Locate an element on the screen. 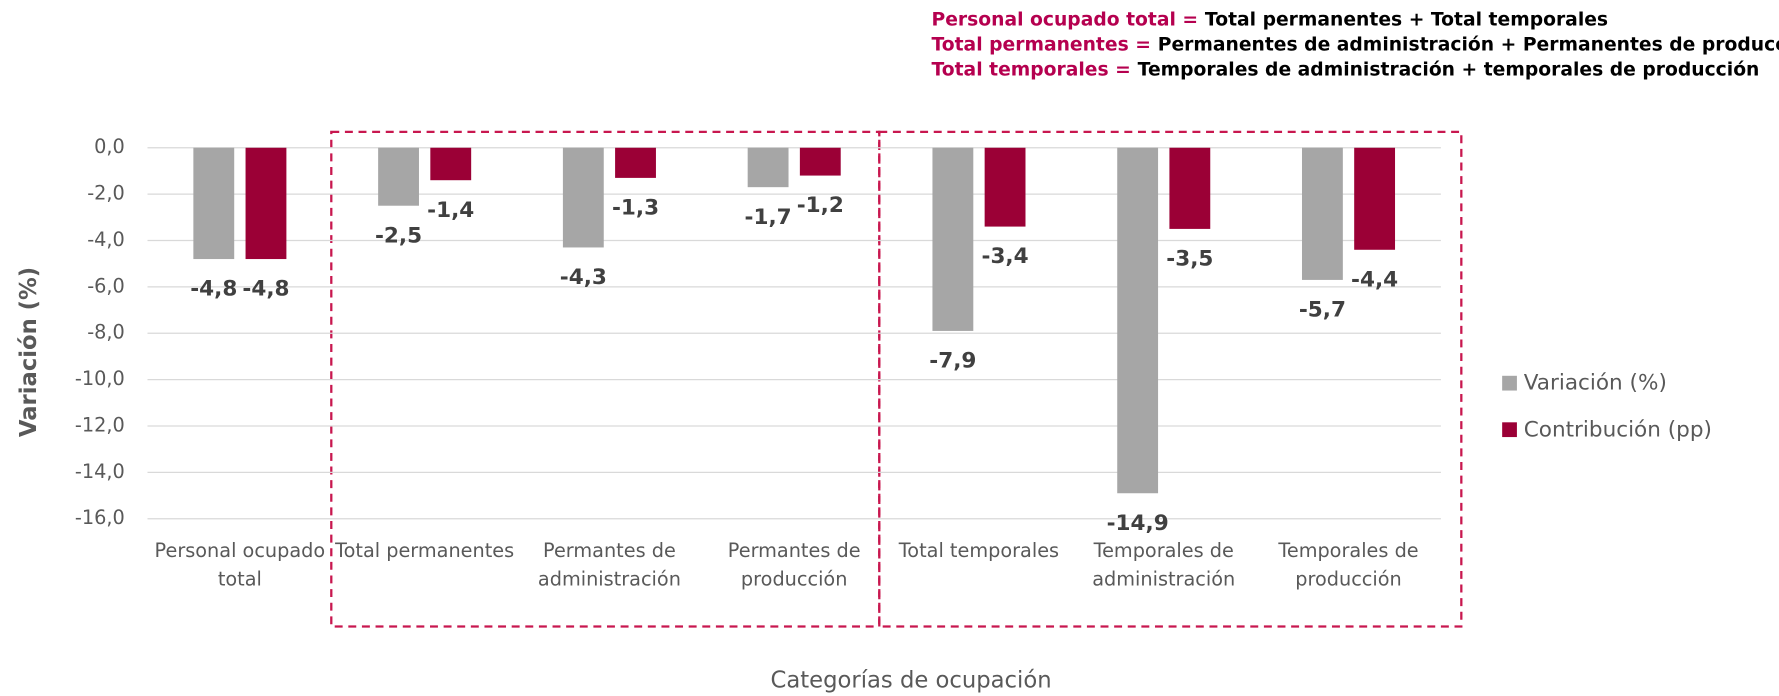 The width and height of the screenshot is (1779, 696). x-tick-label: Total temporales is located at coordinates (978, 550).